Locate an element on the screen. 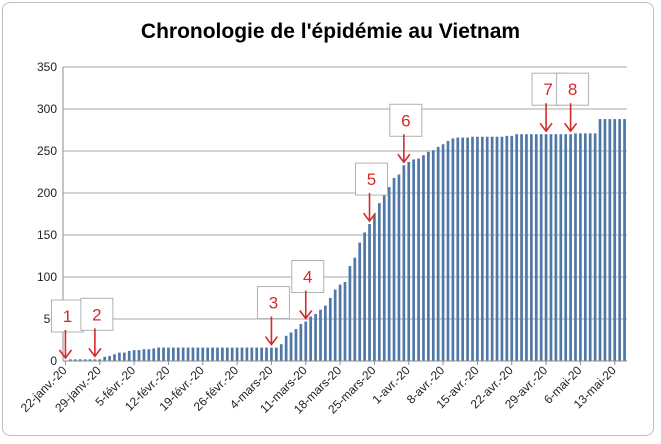 This screenshot has width=661, height=444. callout-number: 2 is located at coordinates (96, 314).